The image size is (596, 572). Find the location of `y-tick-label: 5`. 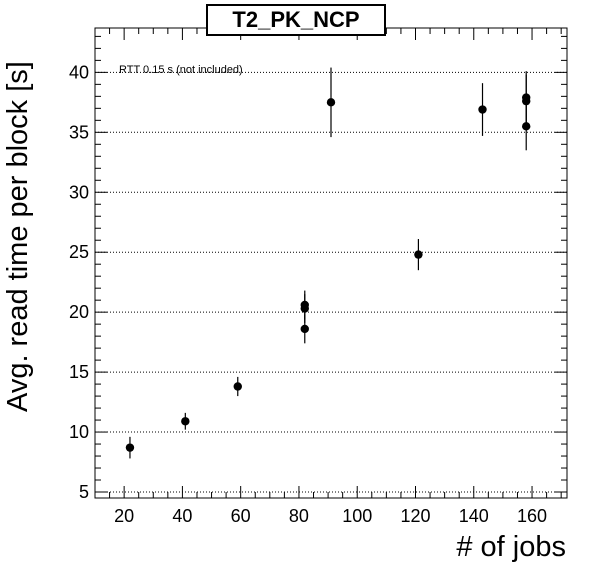

y-tick-label: 5 is located at coordinates (84, 492).